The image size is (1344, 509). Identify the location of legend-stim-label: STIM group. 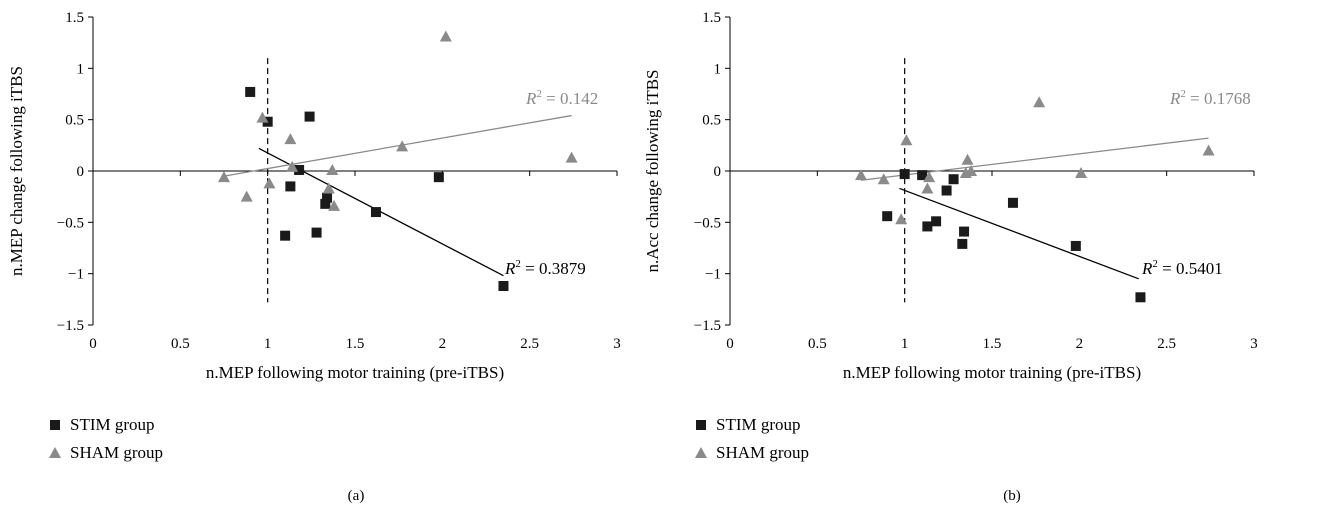
(112, 424).